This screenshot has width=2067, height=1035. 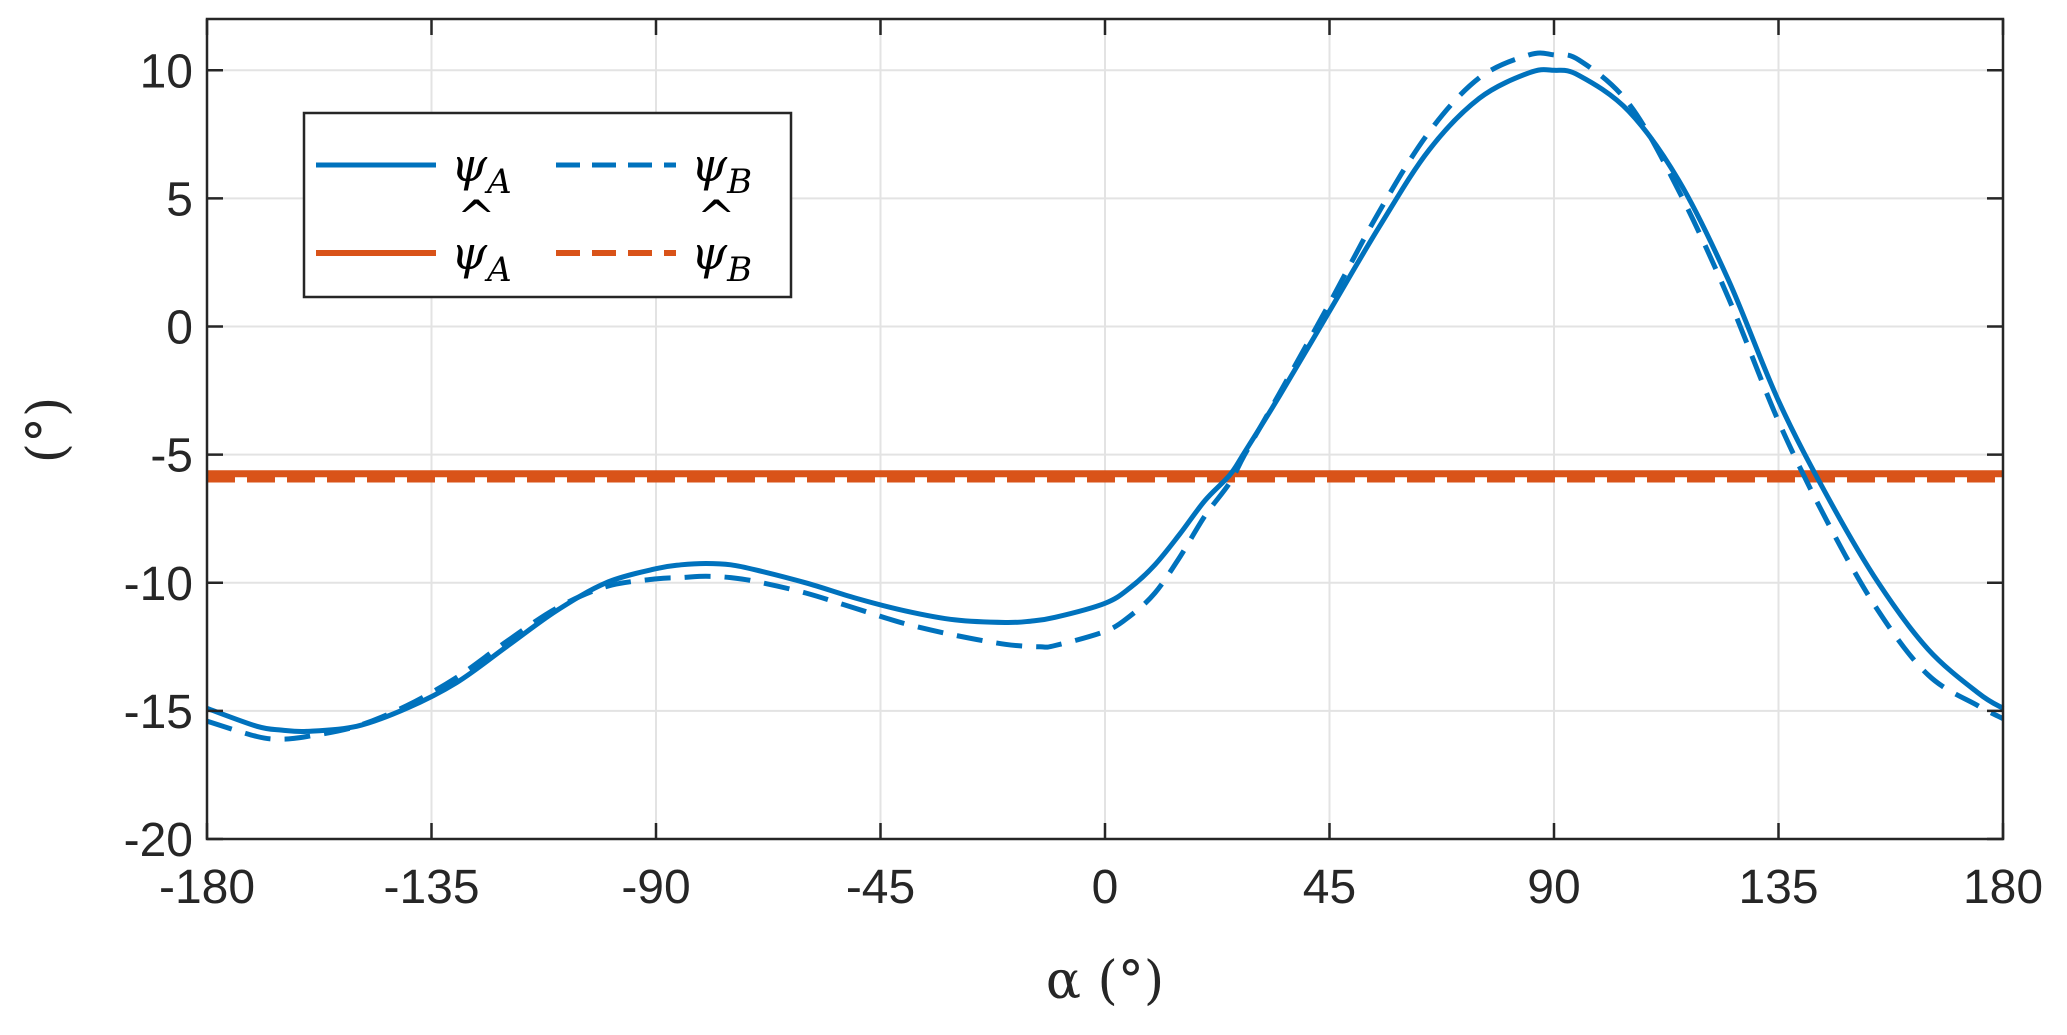 What do you see at coordinates (47, 430) in the screenshot?
I see `y-axis-label: (°)` at bounding box center [47, 430].